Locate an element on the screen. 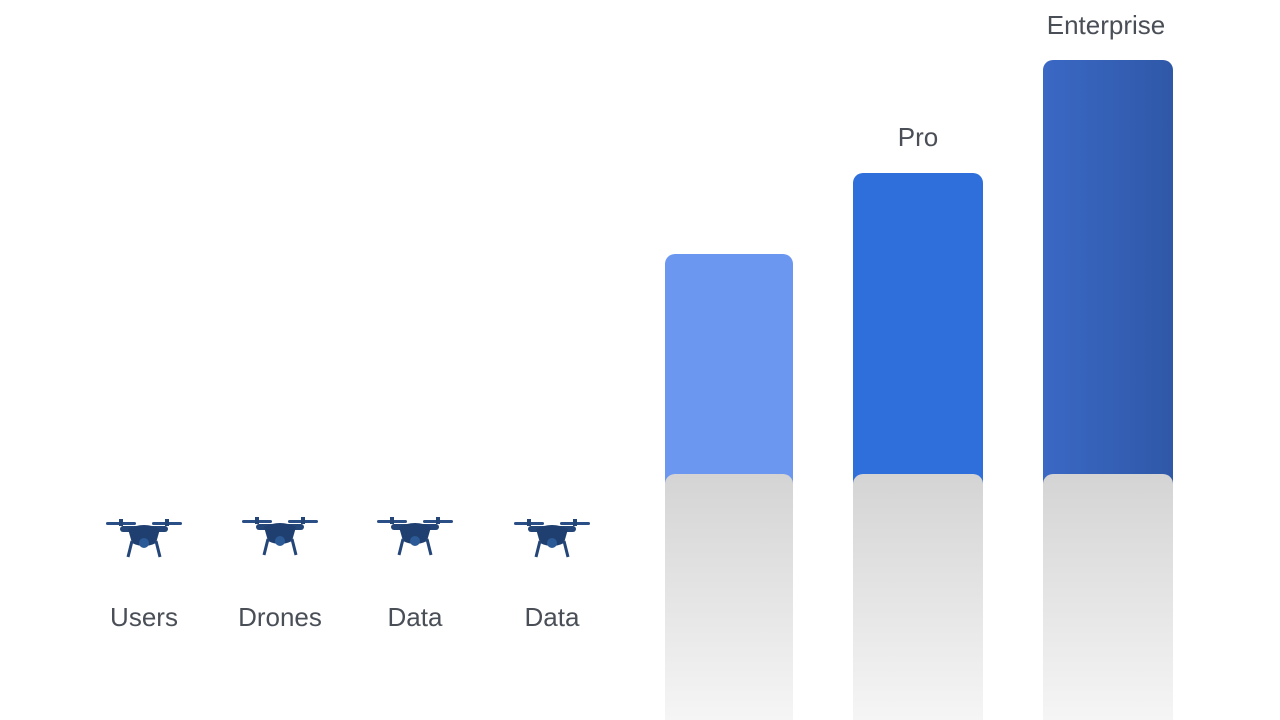 This screenshot has width=1280, height=720. tier-label: Enterprise is located at coordinates (1106, 25).